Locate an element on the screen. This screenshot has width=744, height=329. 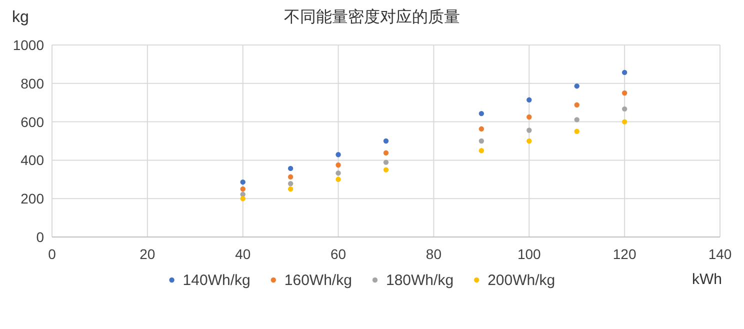
x-tick-label: 100 is located at coordinates (529, 254).